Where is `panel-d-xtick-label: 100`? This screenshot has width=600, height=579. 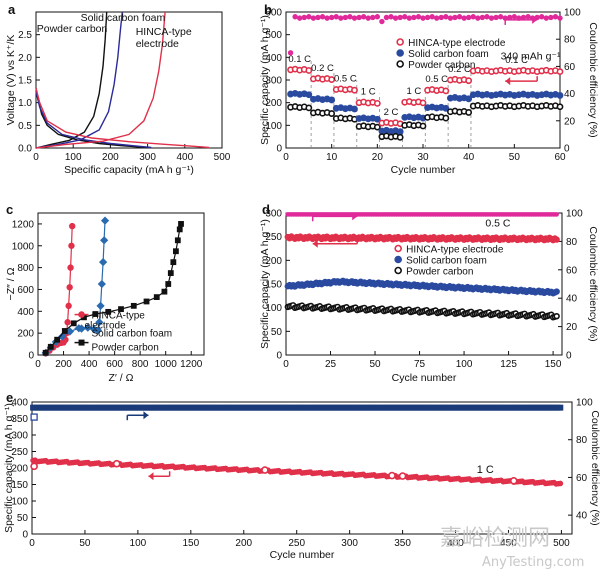
panel-d-xtick-label: 100 is located at coordinates (464, 364).